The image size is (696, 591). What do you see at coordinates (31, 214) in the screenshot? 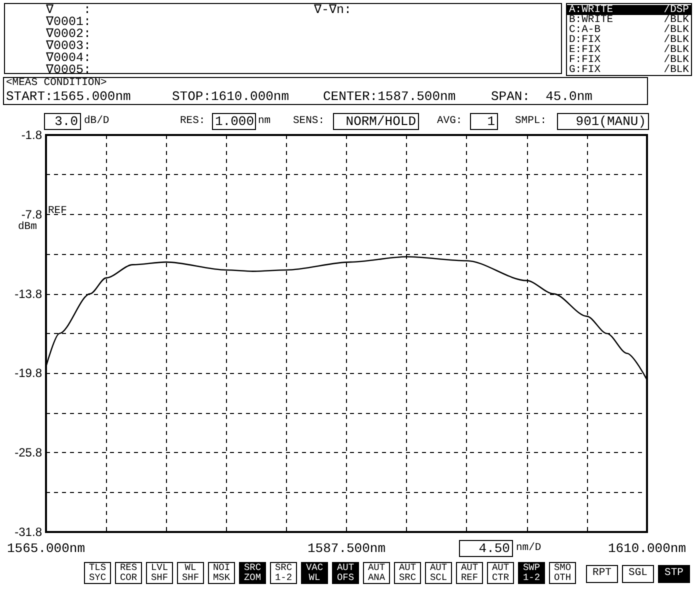
I see `y-tick-label: -7.8` at bounding box center [31, 214].